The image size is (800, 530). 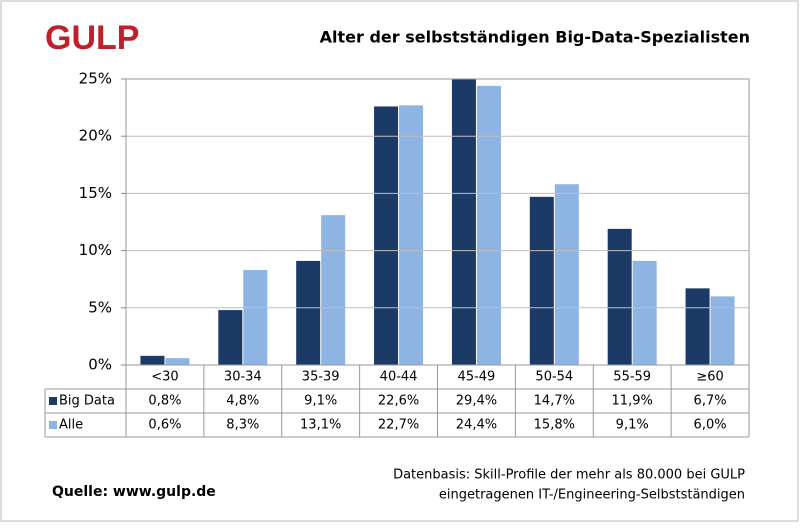 What do you see at coordinates (554, 425) in the screenshot?
I see `value-label: 15,8%` at bounding box center [554, 425].